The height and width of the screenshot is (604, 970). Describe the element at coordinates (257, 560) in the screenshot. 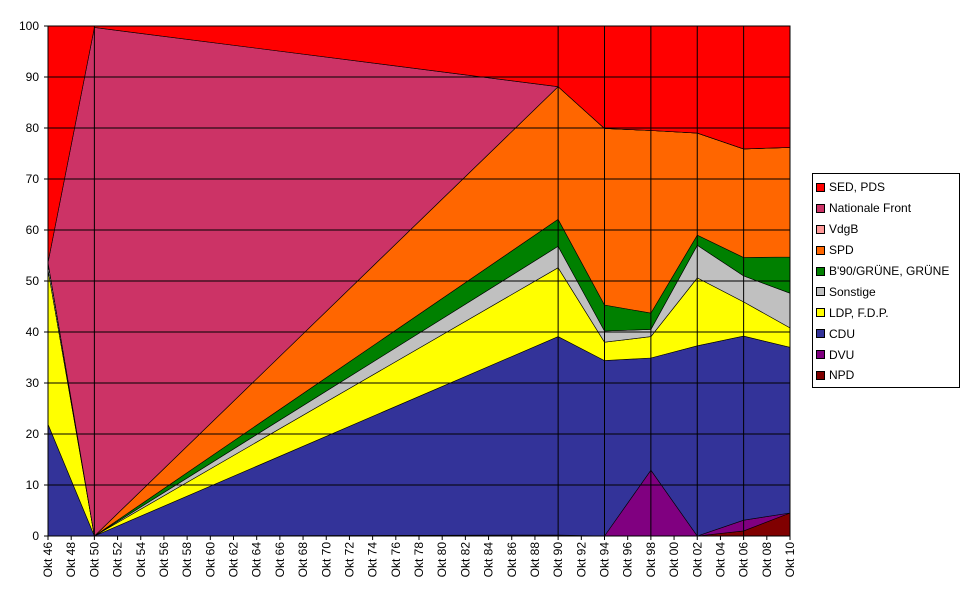

I see `x-tick-label: Okt 64` at that location.